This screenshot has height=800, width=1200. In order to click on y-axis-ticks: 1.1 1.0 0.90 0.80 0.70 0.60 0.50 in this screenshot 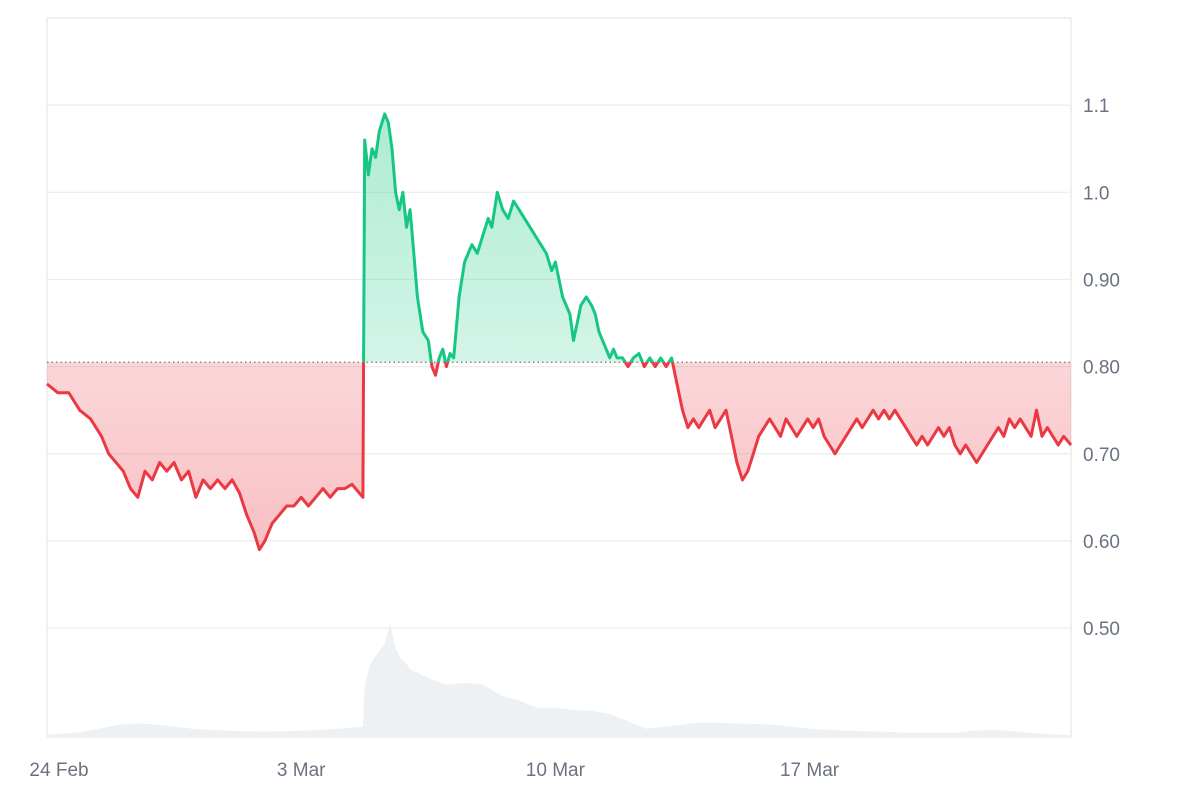, I will do `click(1101, 368)`.